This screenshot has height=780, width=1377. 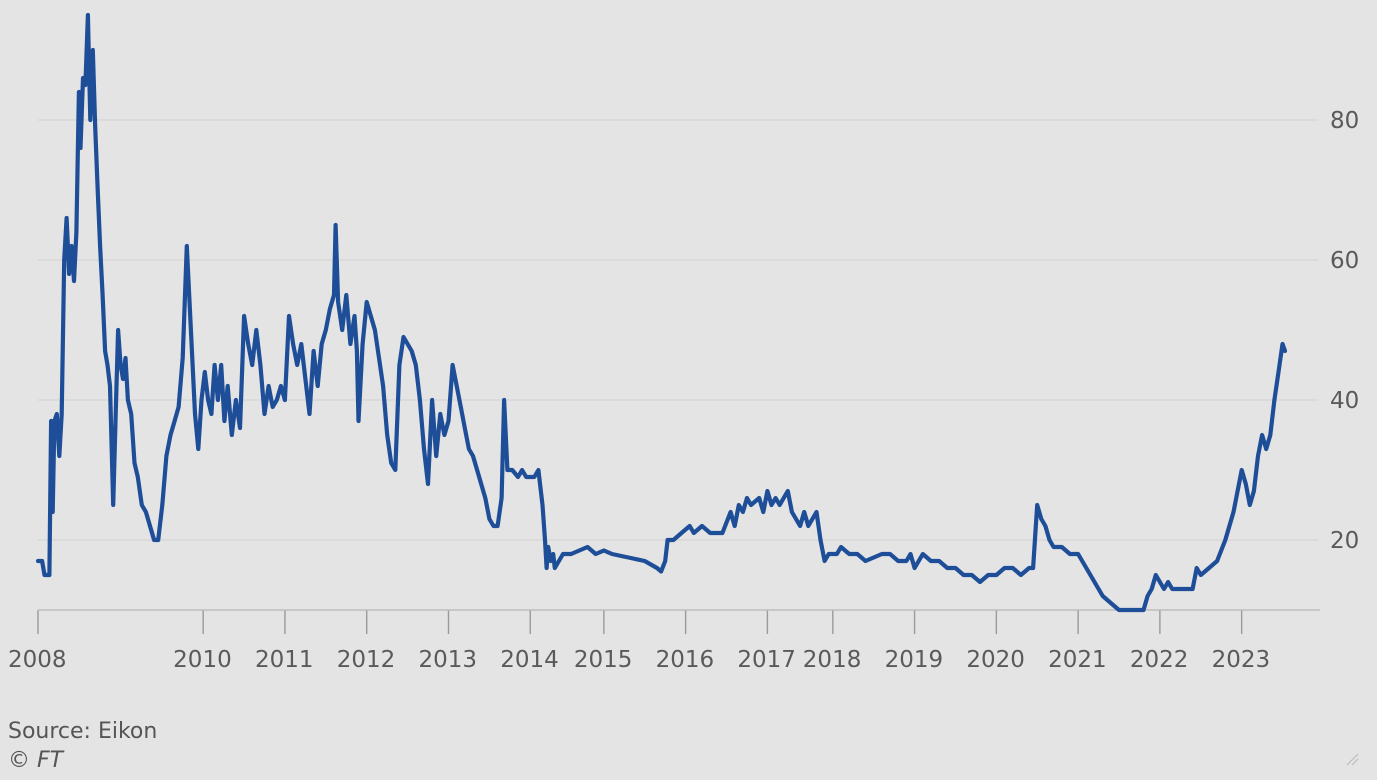 I want to click on y-tick-label: 60, so click(x=1344, y=261).